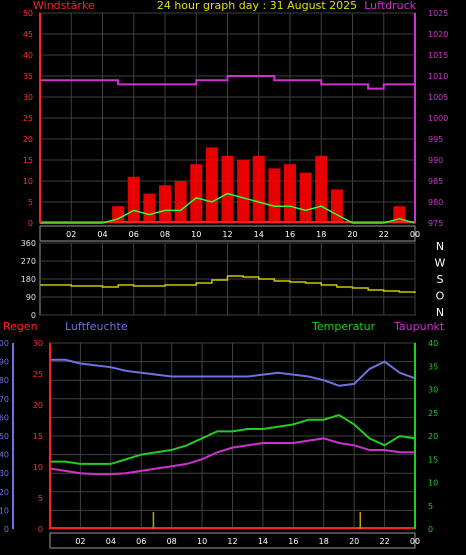 This screenshot has height=555, width=466. I want to click on rain-tick-label: 5, so click(40, 498).